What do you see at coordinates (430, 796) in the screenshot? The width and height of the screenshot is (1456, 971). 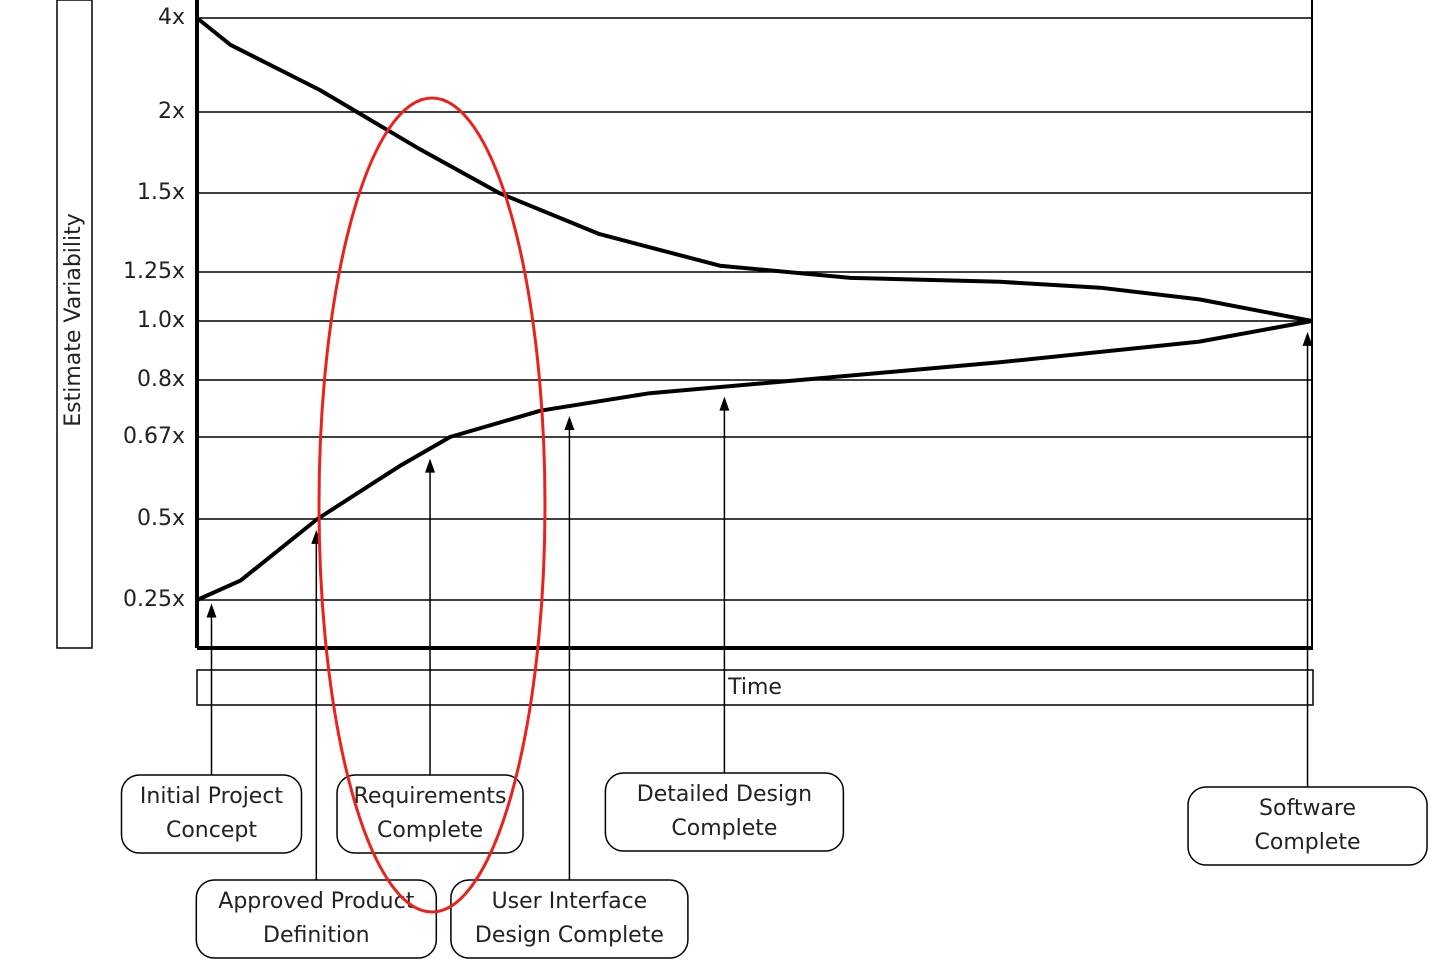 I see `milestone-label: Requirements` at bounding box center [430, 796].